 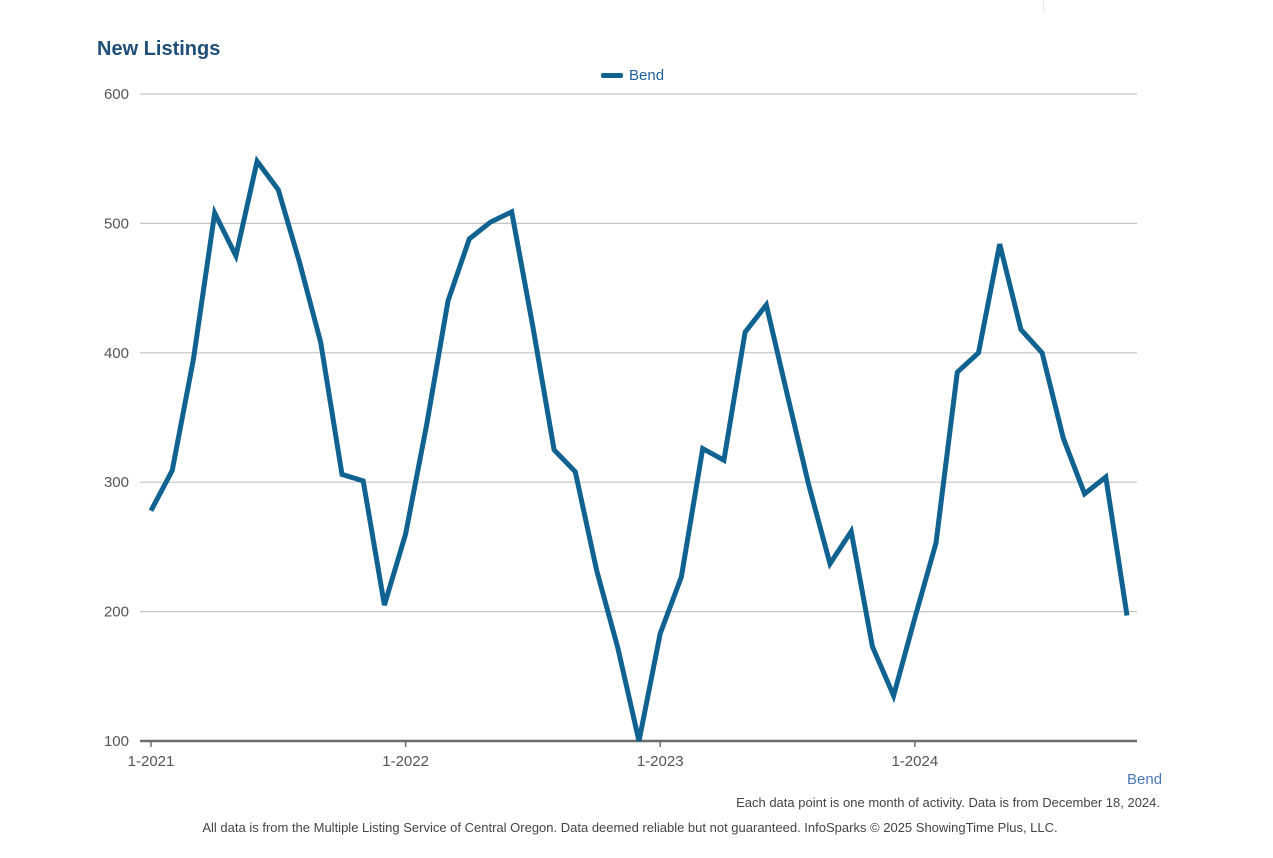 What do you see at coordinates (116, 223) in the screenshot?
I see `y-tick-label: 500` at bounding box center [116, 223].